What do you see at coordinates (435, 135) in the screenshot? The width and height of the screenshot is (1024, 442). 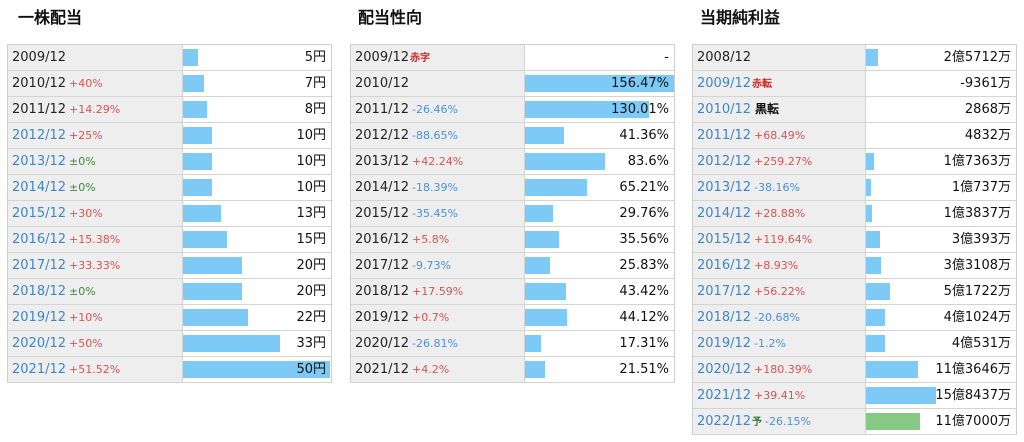 I see `change-percent: -88.65%` at bounding box center [435, 135].